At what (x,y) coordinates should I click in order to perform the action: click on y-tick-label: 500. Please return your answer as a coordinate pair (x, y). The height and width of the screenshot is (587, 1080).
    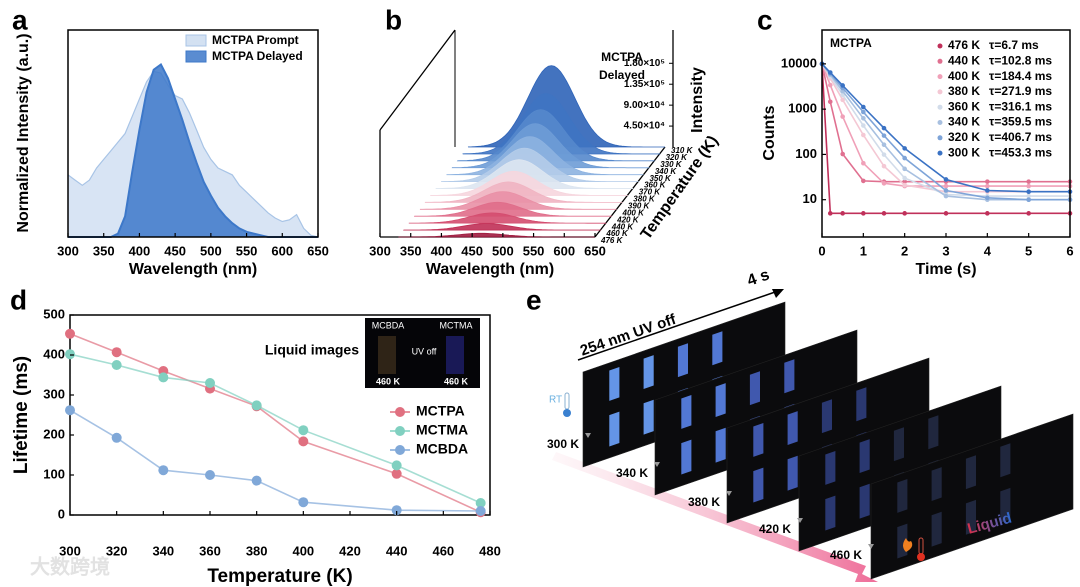
    Looking at the image, I should click on (54, 313).